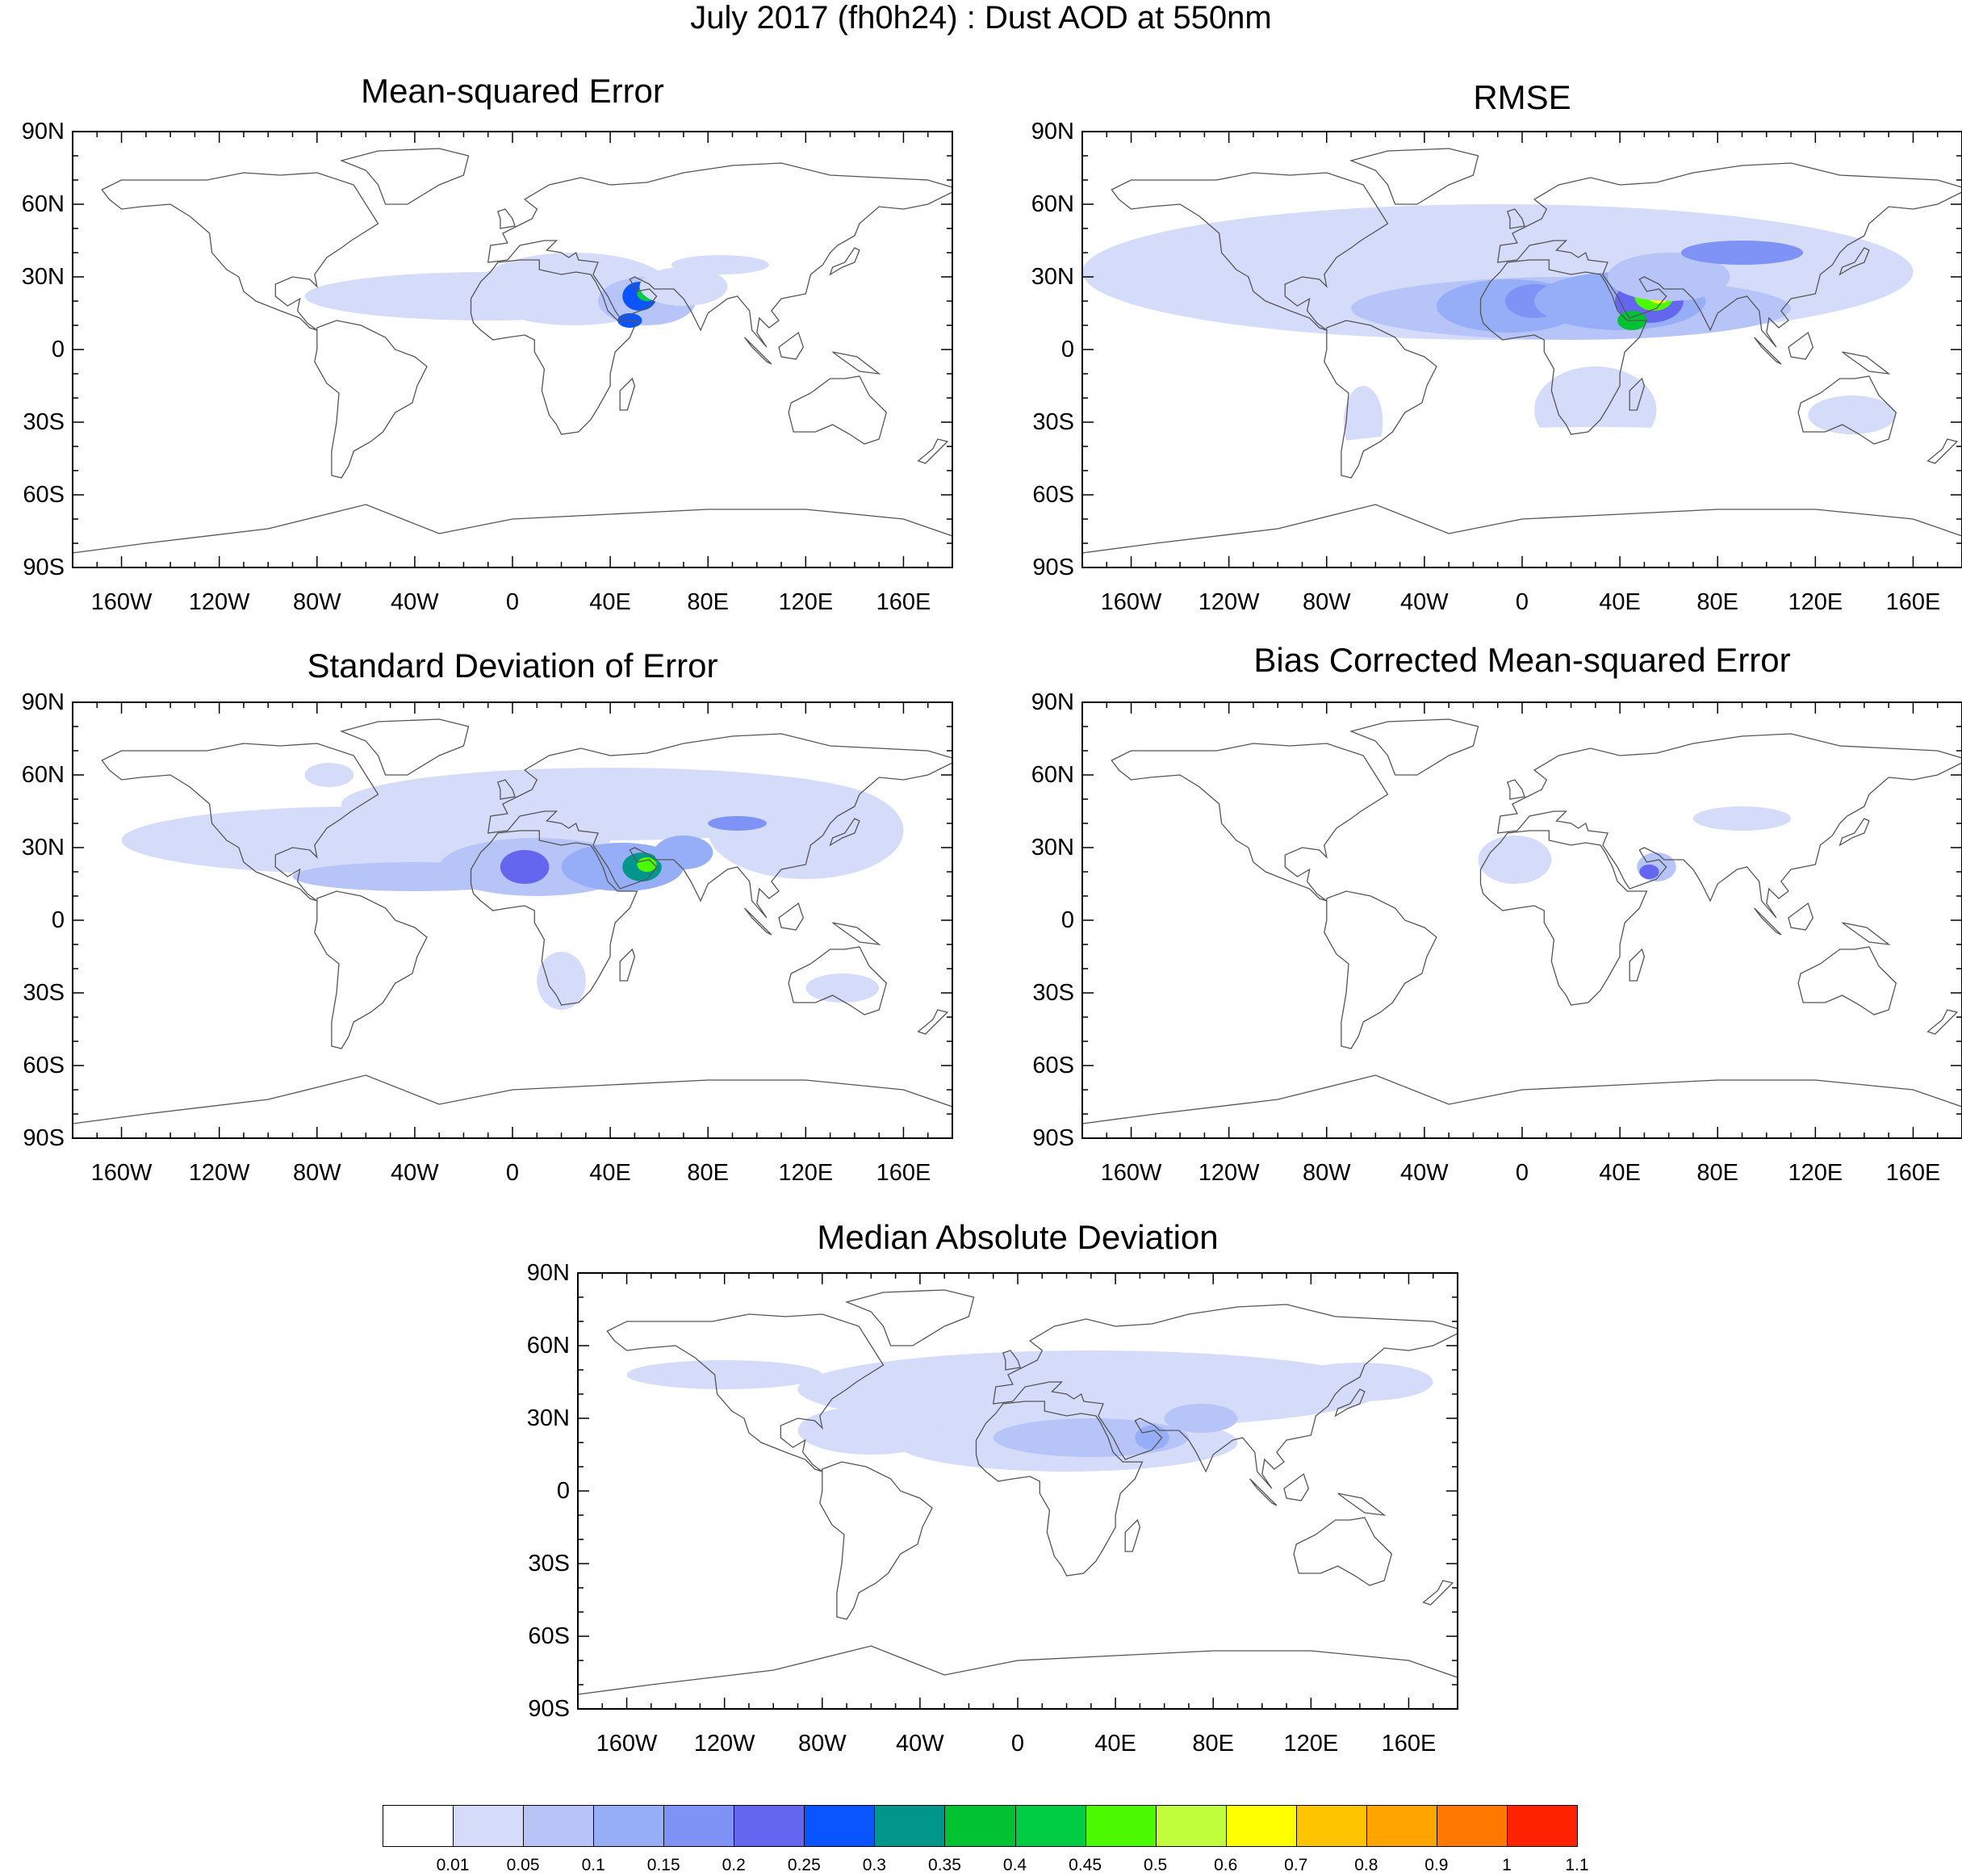 This screenshot has height=1876, width=1962. I want to click on panel-title: RMSE, so click(1522, 97).